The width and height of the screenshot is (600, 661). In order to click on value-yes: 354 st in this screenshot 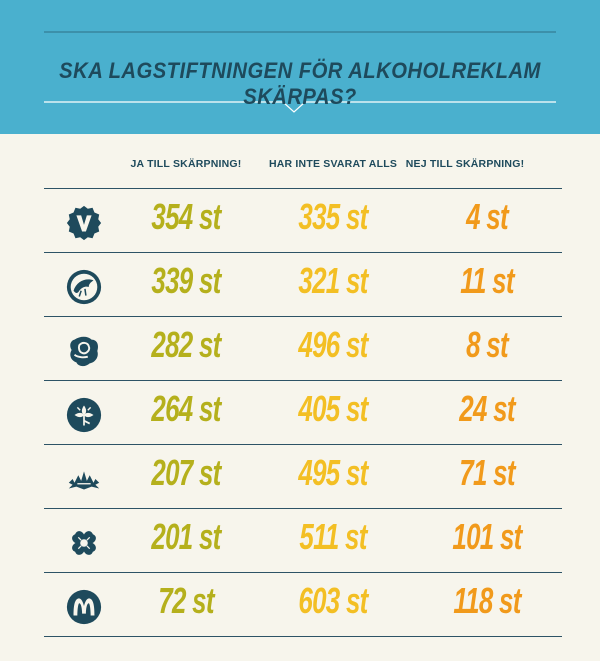, I will do `click(186, 216)`.